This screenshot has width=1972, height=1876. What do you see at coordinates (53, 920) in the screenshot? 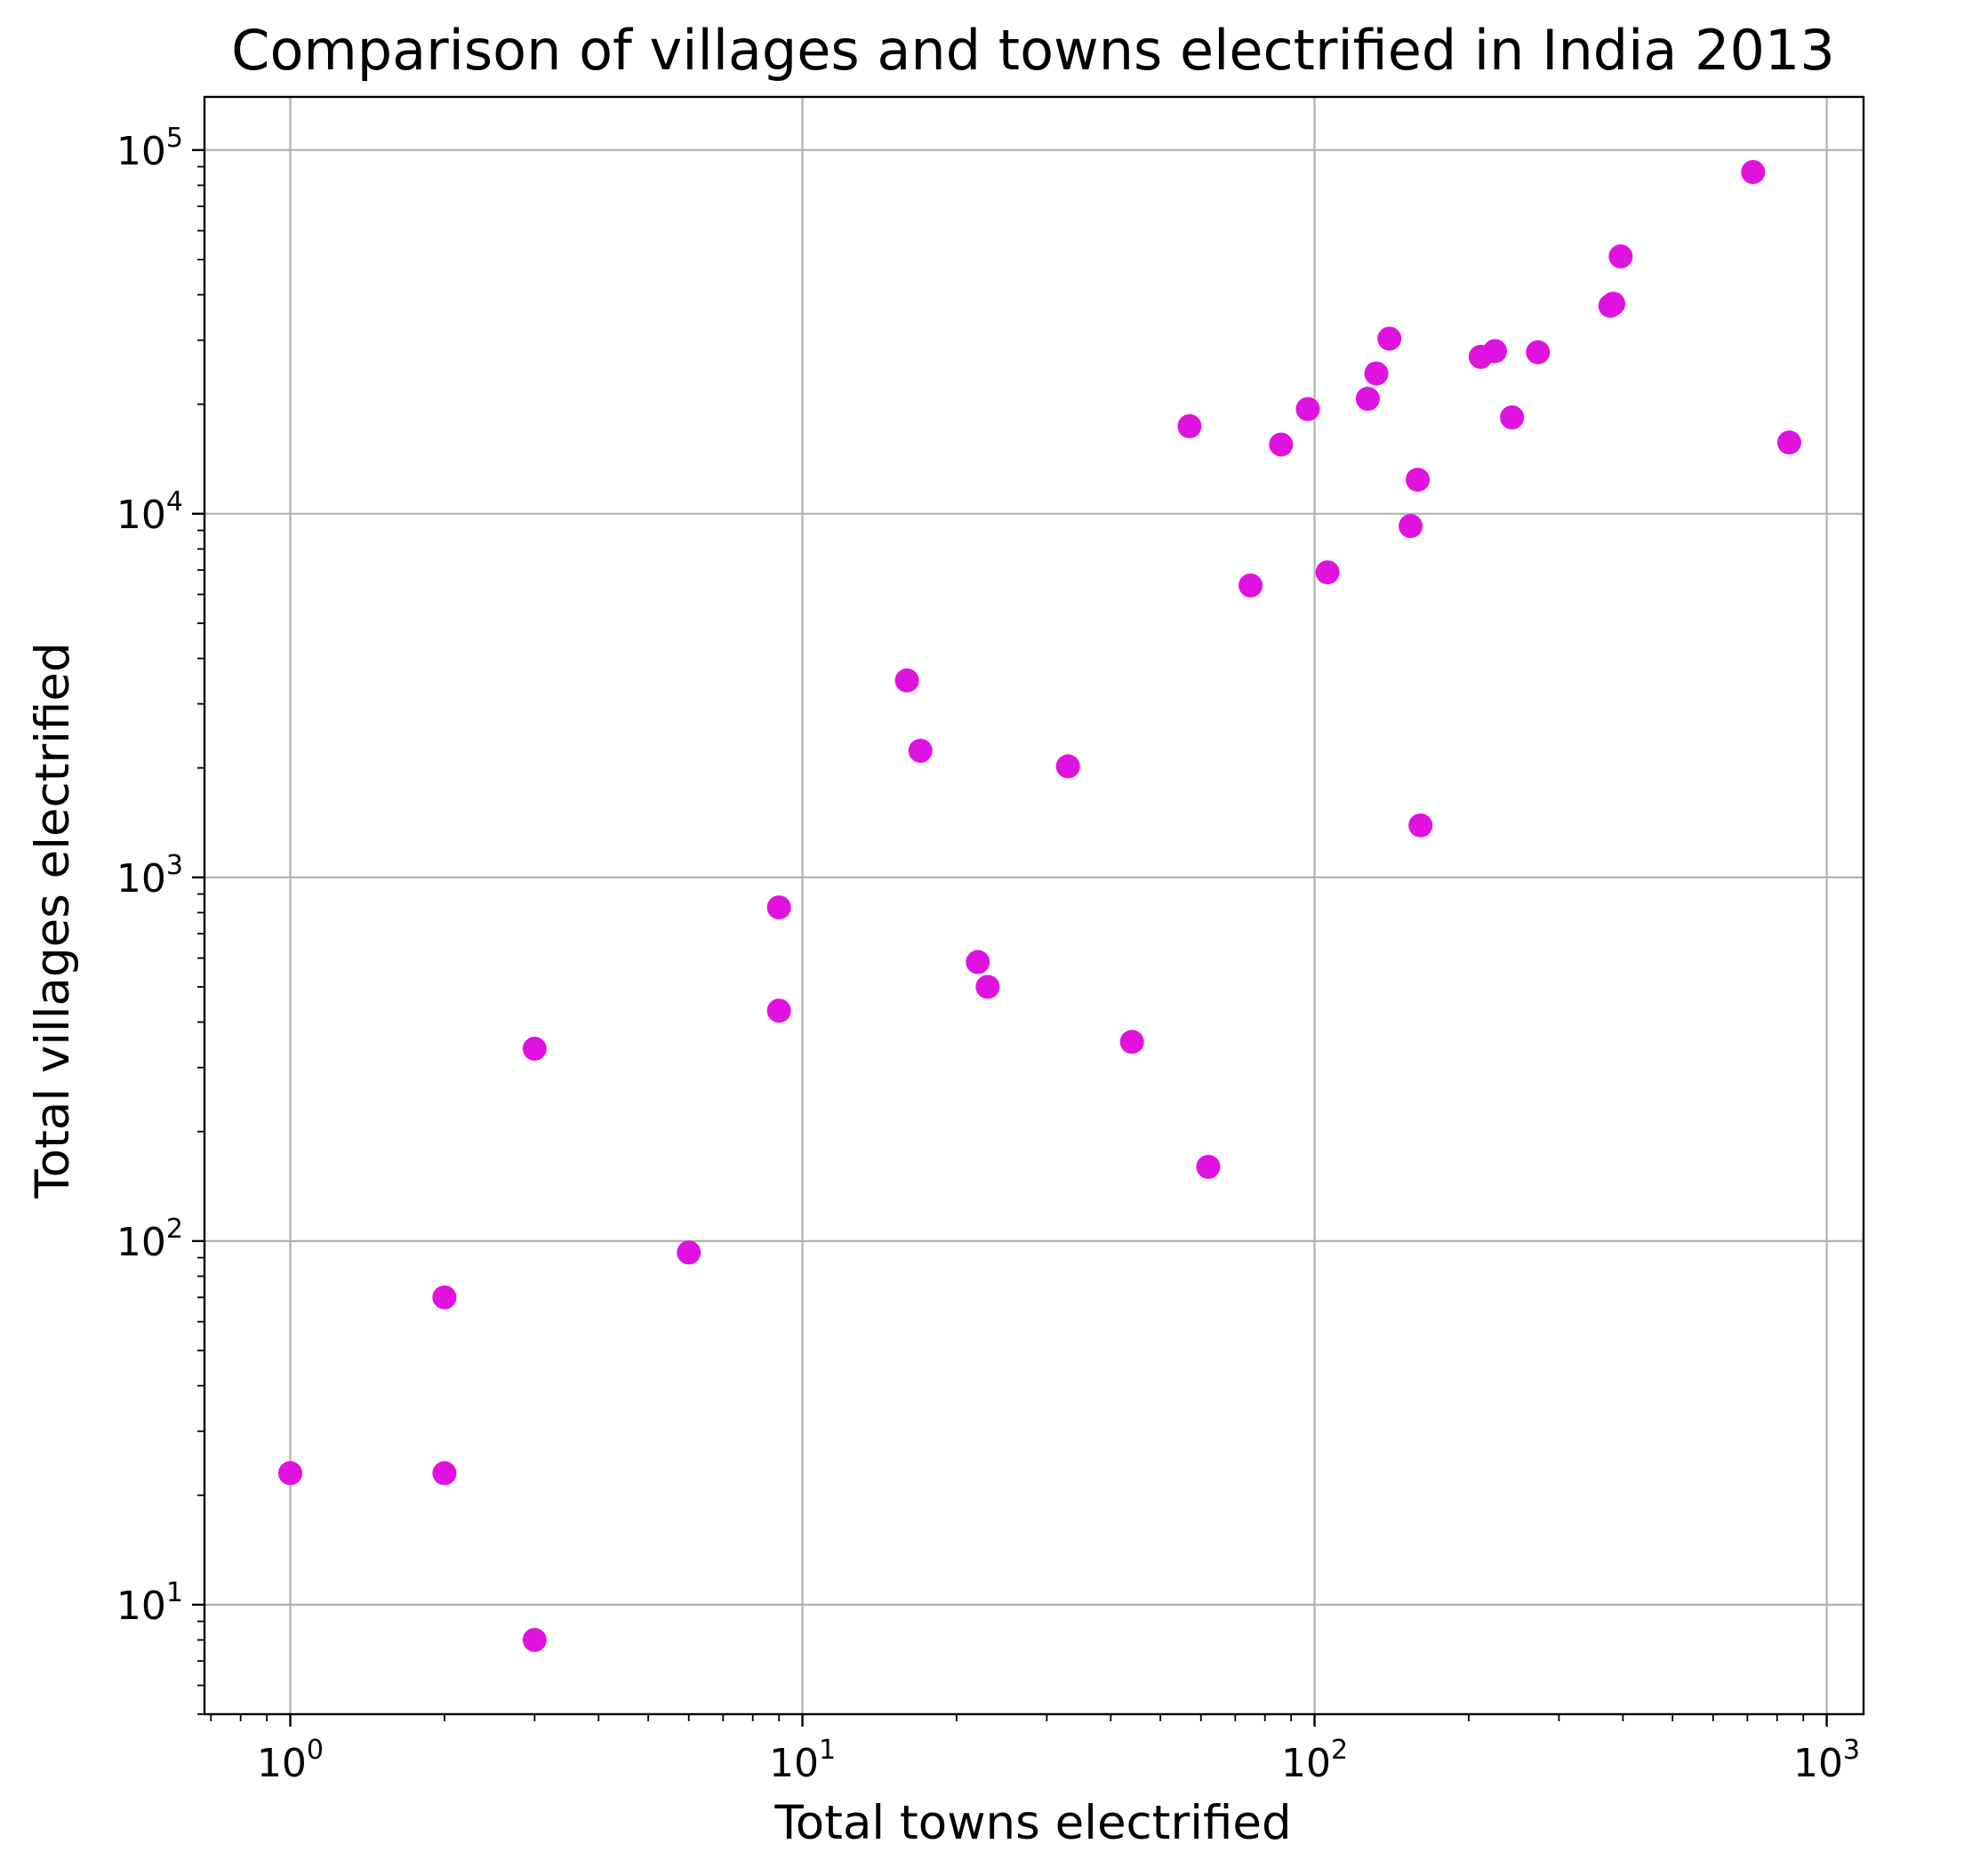
I see `y-axis-label: Total villages electrified` at bounding box center [53, 920].